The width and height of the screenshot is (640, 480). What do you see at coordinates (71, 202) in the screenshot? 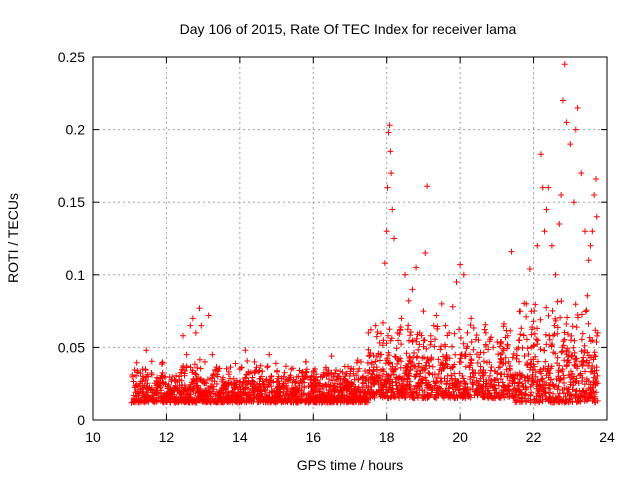
I see `y-tick-label: 0.15` at bounding box center [71, 202].